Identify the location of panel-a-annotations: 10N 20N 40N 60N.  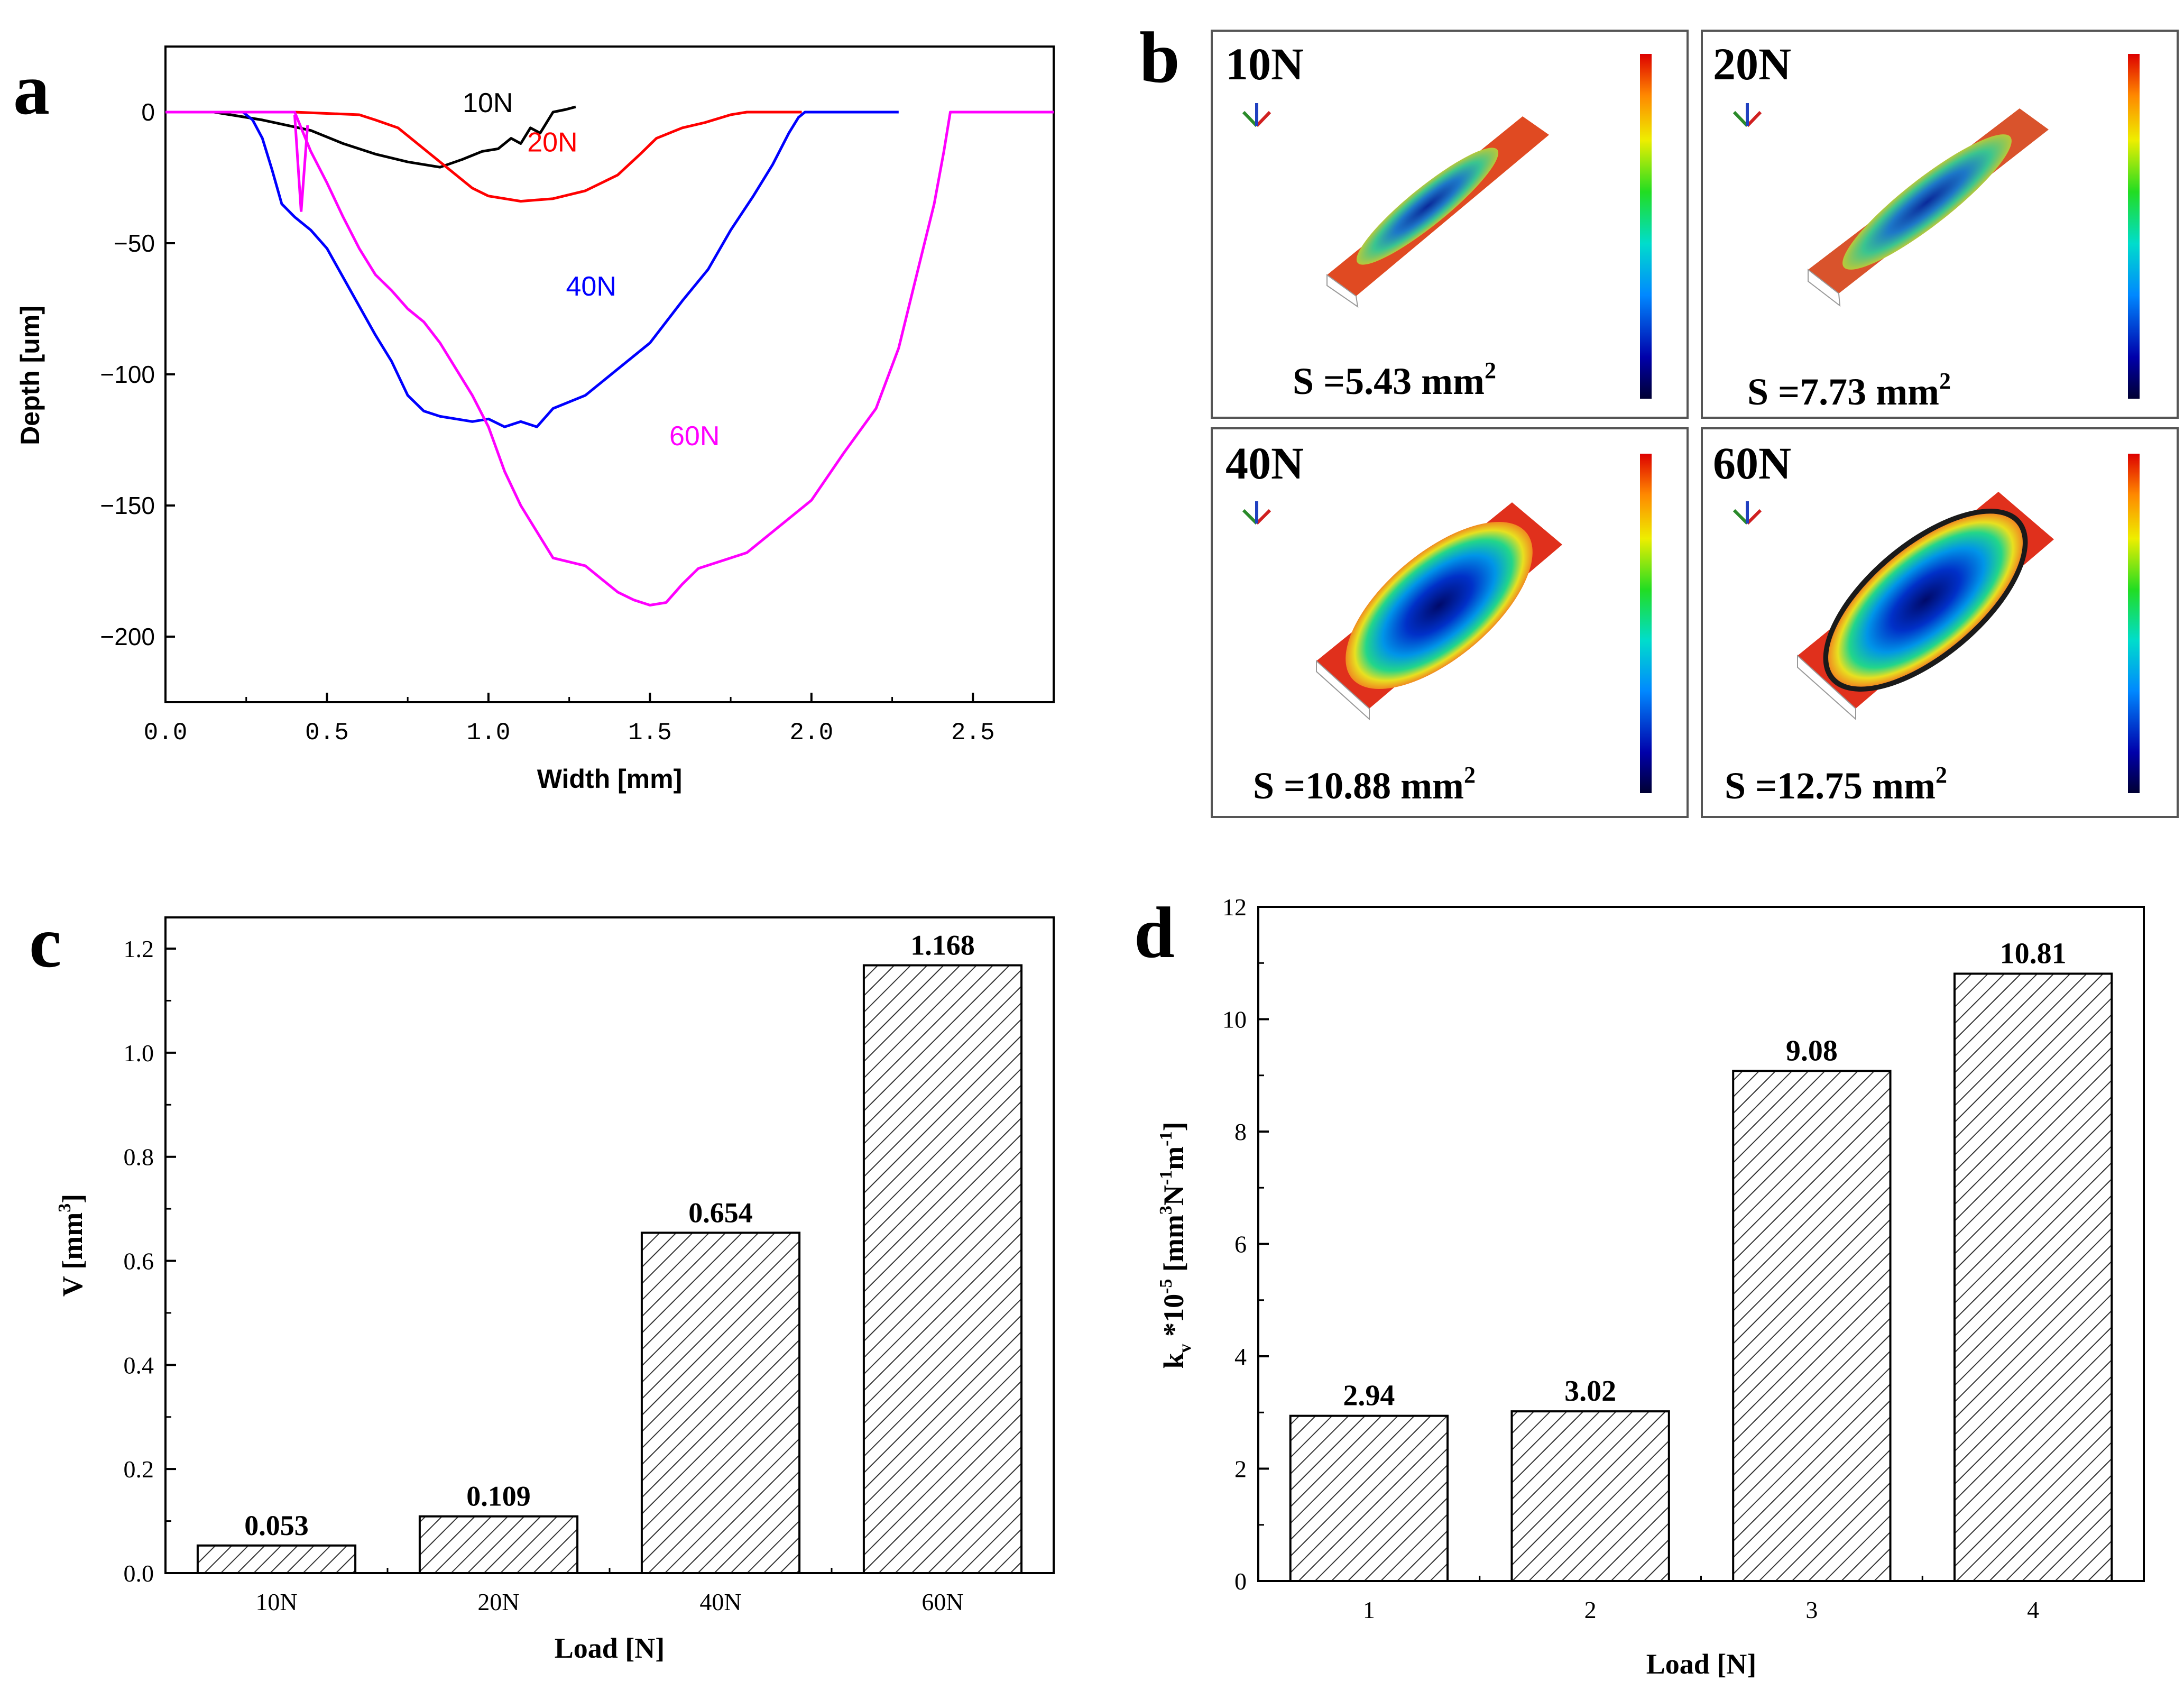
(591, 270).